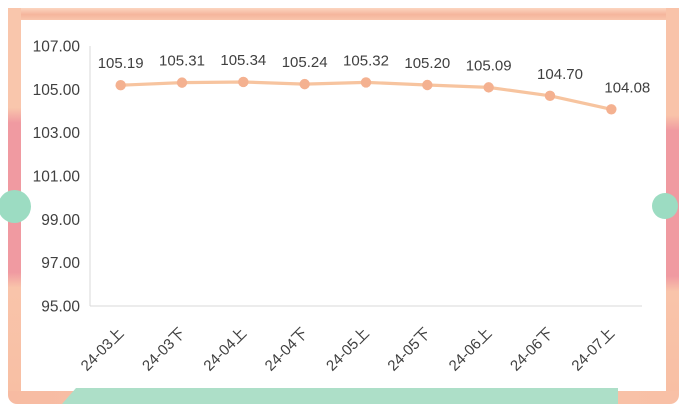 This screenshot has width=683, height=413. Describe the element at coordinates (15, 206) in the screenshot. I see `teal-circle-left-icon` at that location.